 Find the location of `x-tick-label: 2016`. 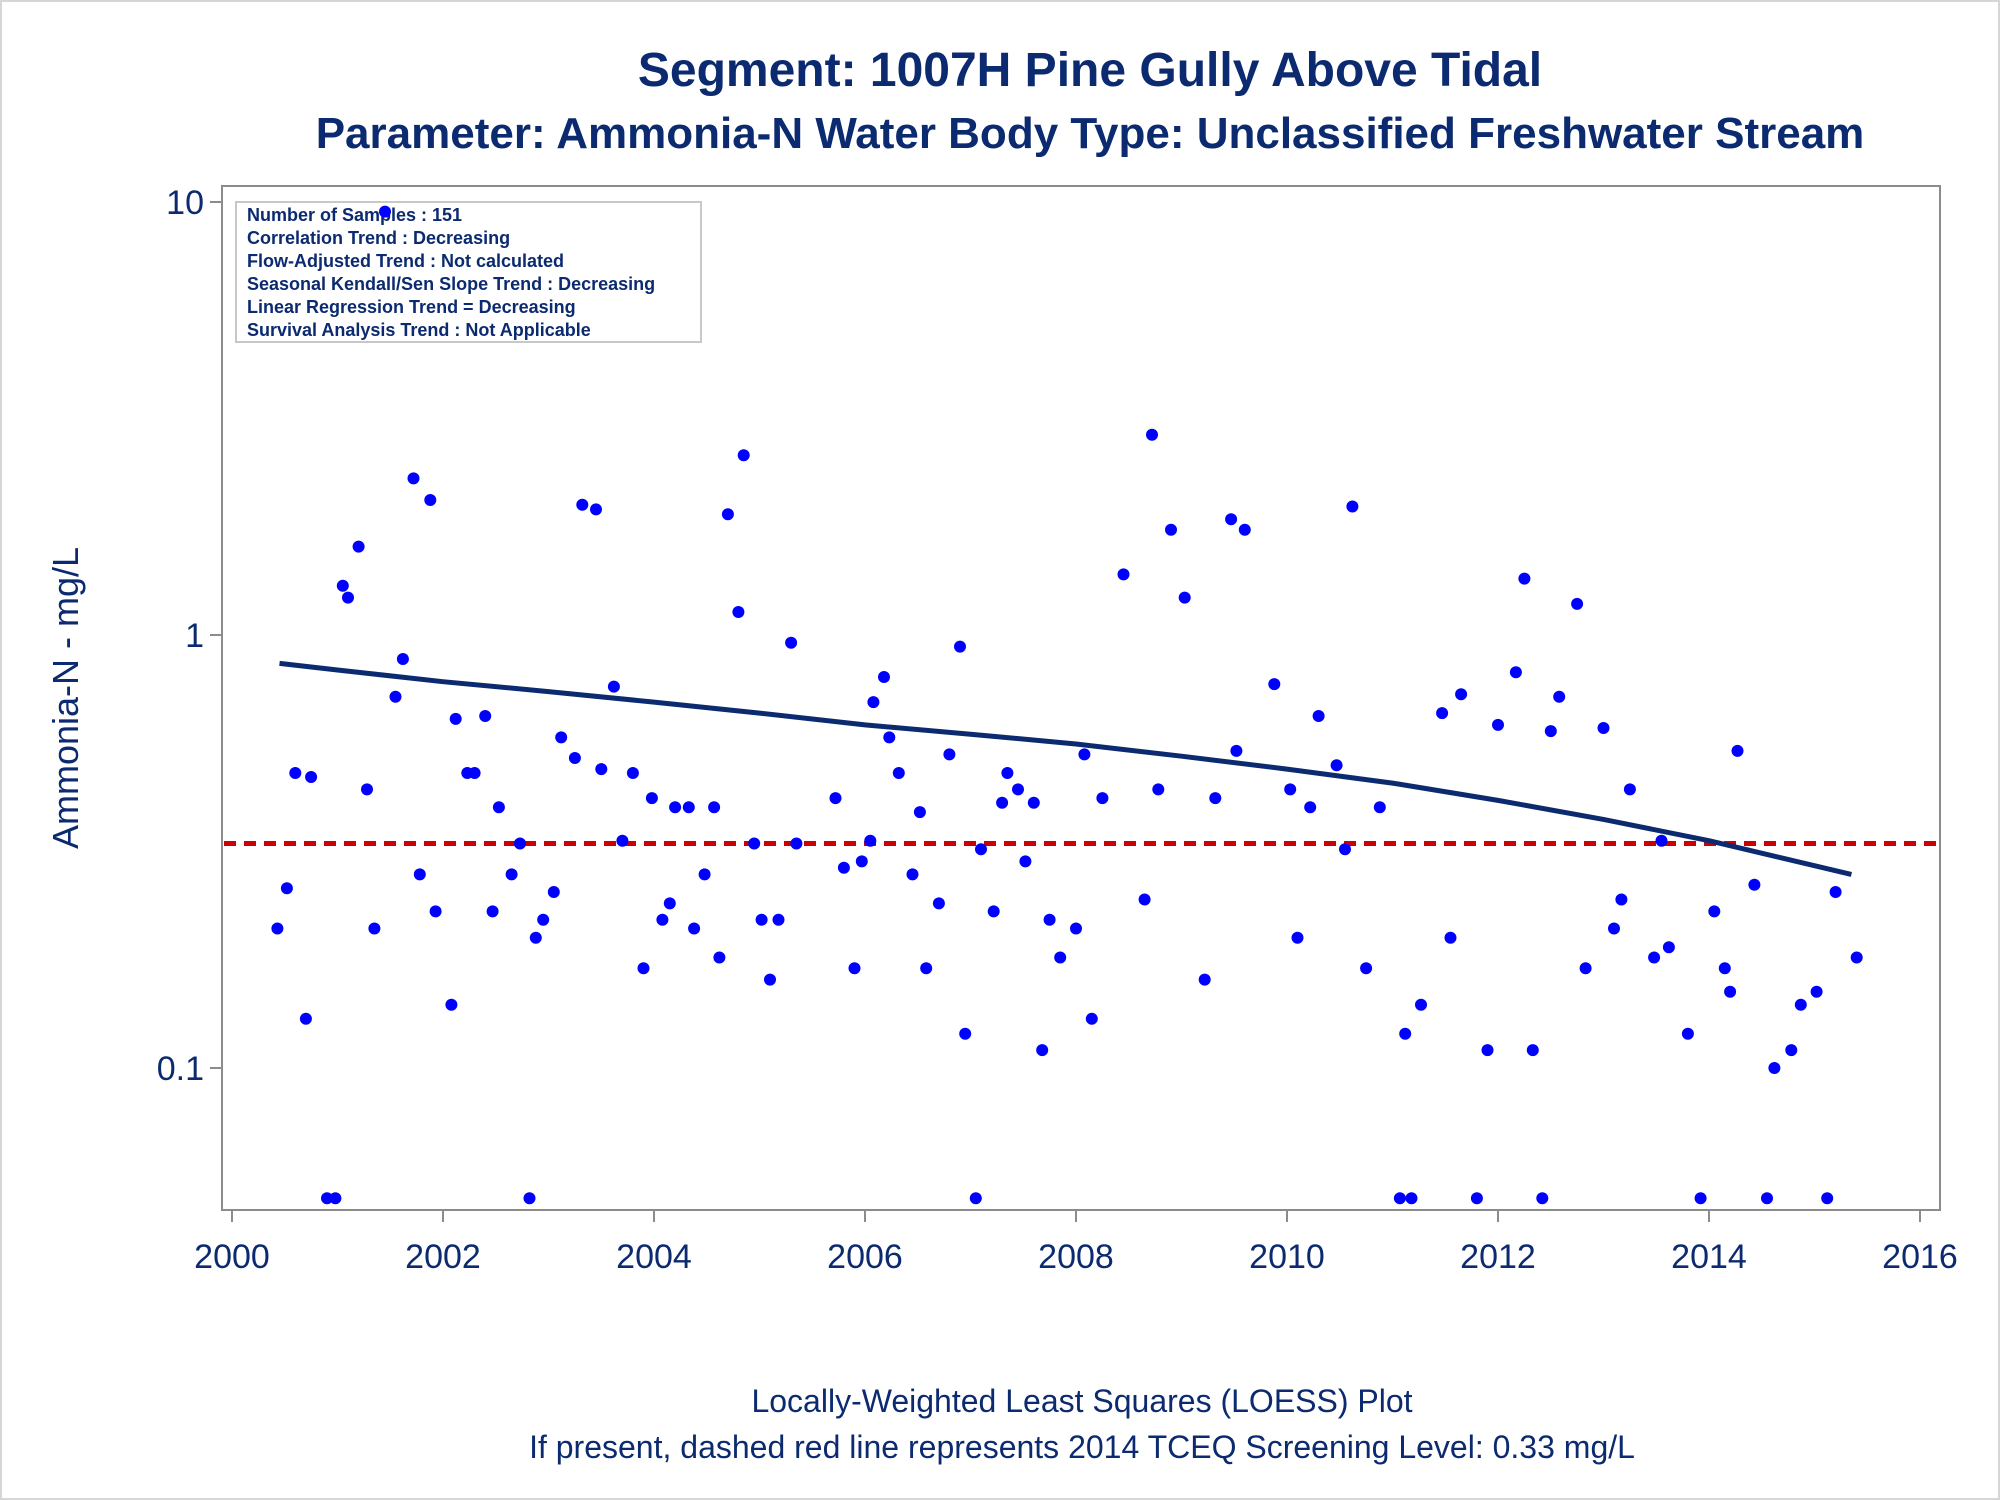

x-tick-label: 2016 is located at coordinates (1920, 1257).